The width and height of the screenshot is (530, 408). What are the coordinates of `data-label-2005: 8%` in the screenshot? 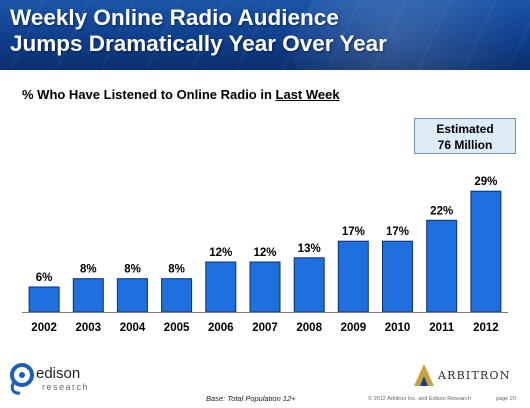 It's located at (176, 270).